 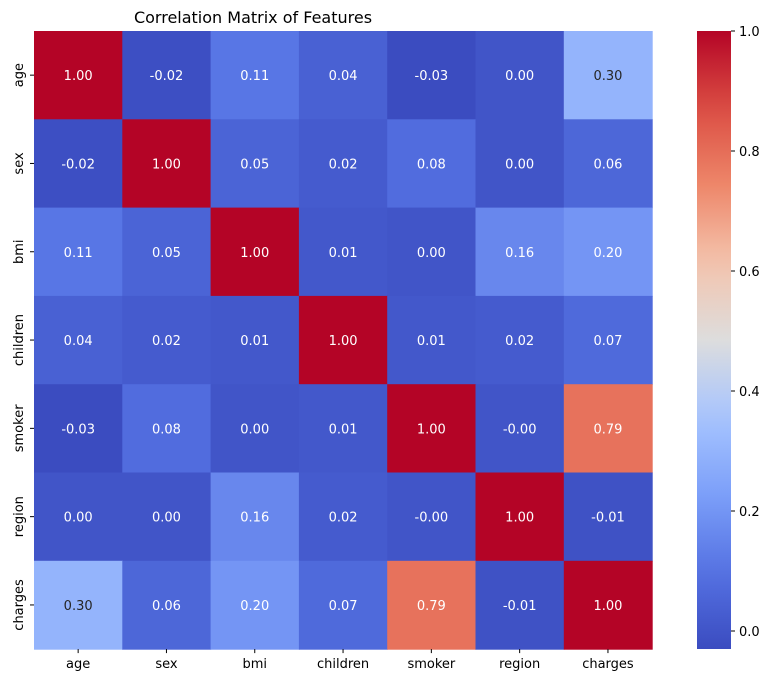 What do you see at coordinates (343, 664) in the screenshot?
I see `x-tick-label: children` at bounding box center [343, 664].